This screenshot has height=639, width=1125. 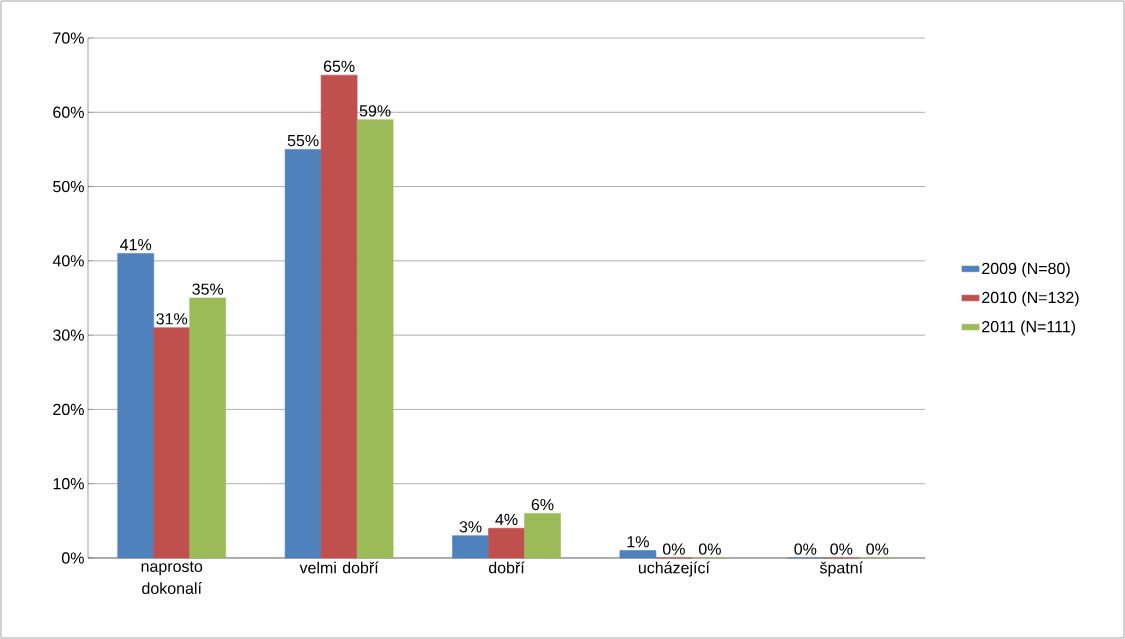 What do you see at coordinates (1030, 299) in the screenshot?
I see `legend-label: 2010 (N=132)` at bounding box center [1030, 299].